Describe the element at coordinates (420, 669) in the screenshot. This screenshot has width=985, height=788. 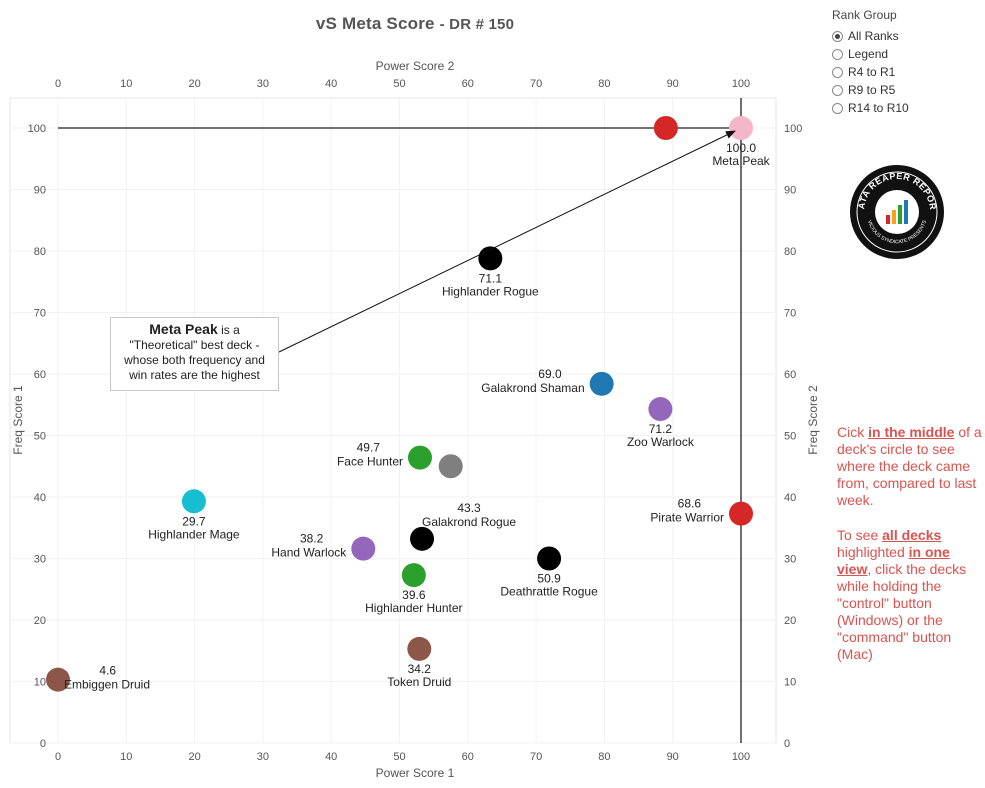
I see `deck-value-label: 34.2` at that location.